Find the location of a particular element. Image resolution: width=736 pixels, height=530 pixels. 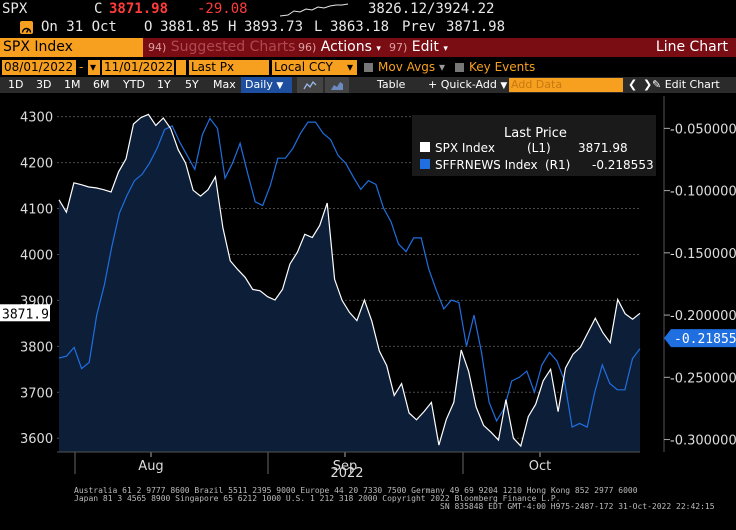

edit-chart-label: Edit Chart is located at coordinates (692, 84).